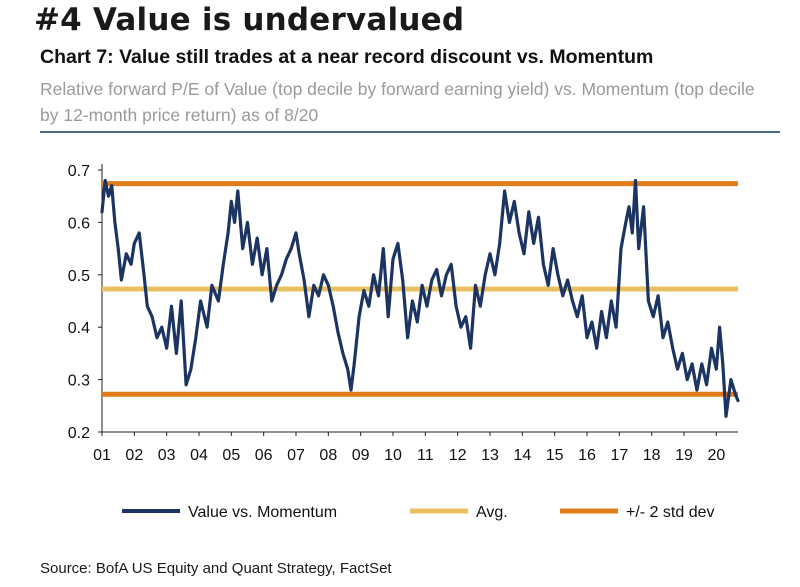 The height and width of the screenshot is (587, 800). What do you see at coordinates (684, 455) in the screenshot?
I see `x-tick-label: 19` at bounding box center [684, 455].